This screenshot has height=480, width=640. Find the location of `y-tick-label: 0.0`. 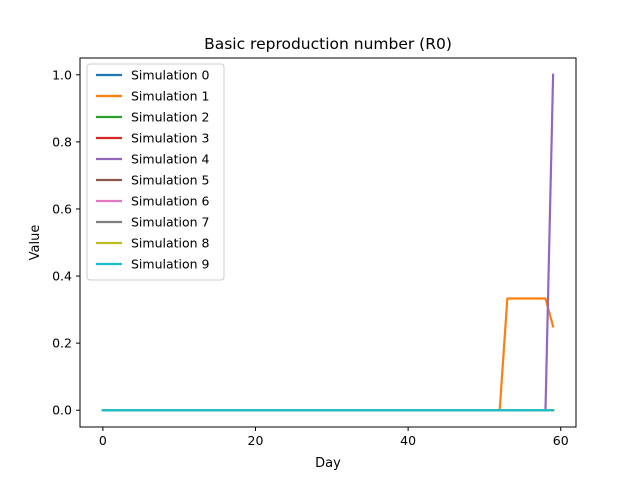

y-tick-label: 0.0 is located at coordinates (62, 410).